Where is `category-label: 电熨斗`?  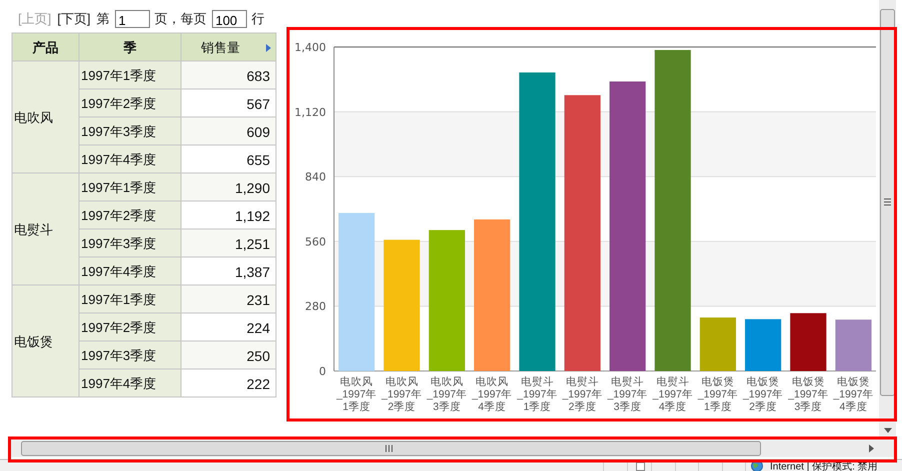
category-label: 电熨斗 is located at coordinates (33, 229).